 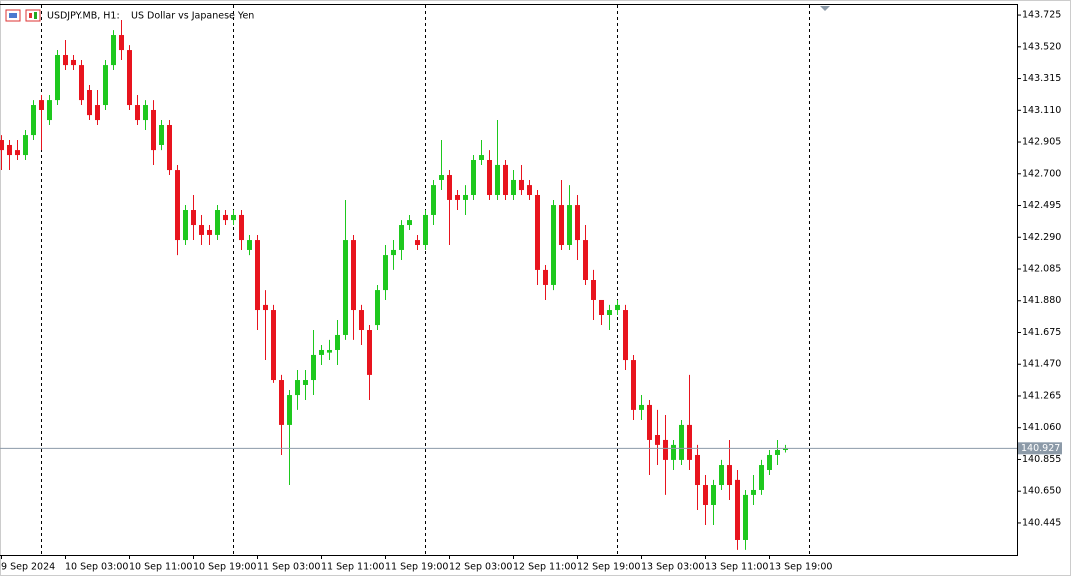 What do you see at coordinates (28, 567) in the screenshot?
I see `x-tick-label: 9 Sep 2024` at bounding box center [28, 567].